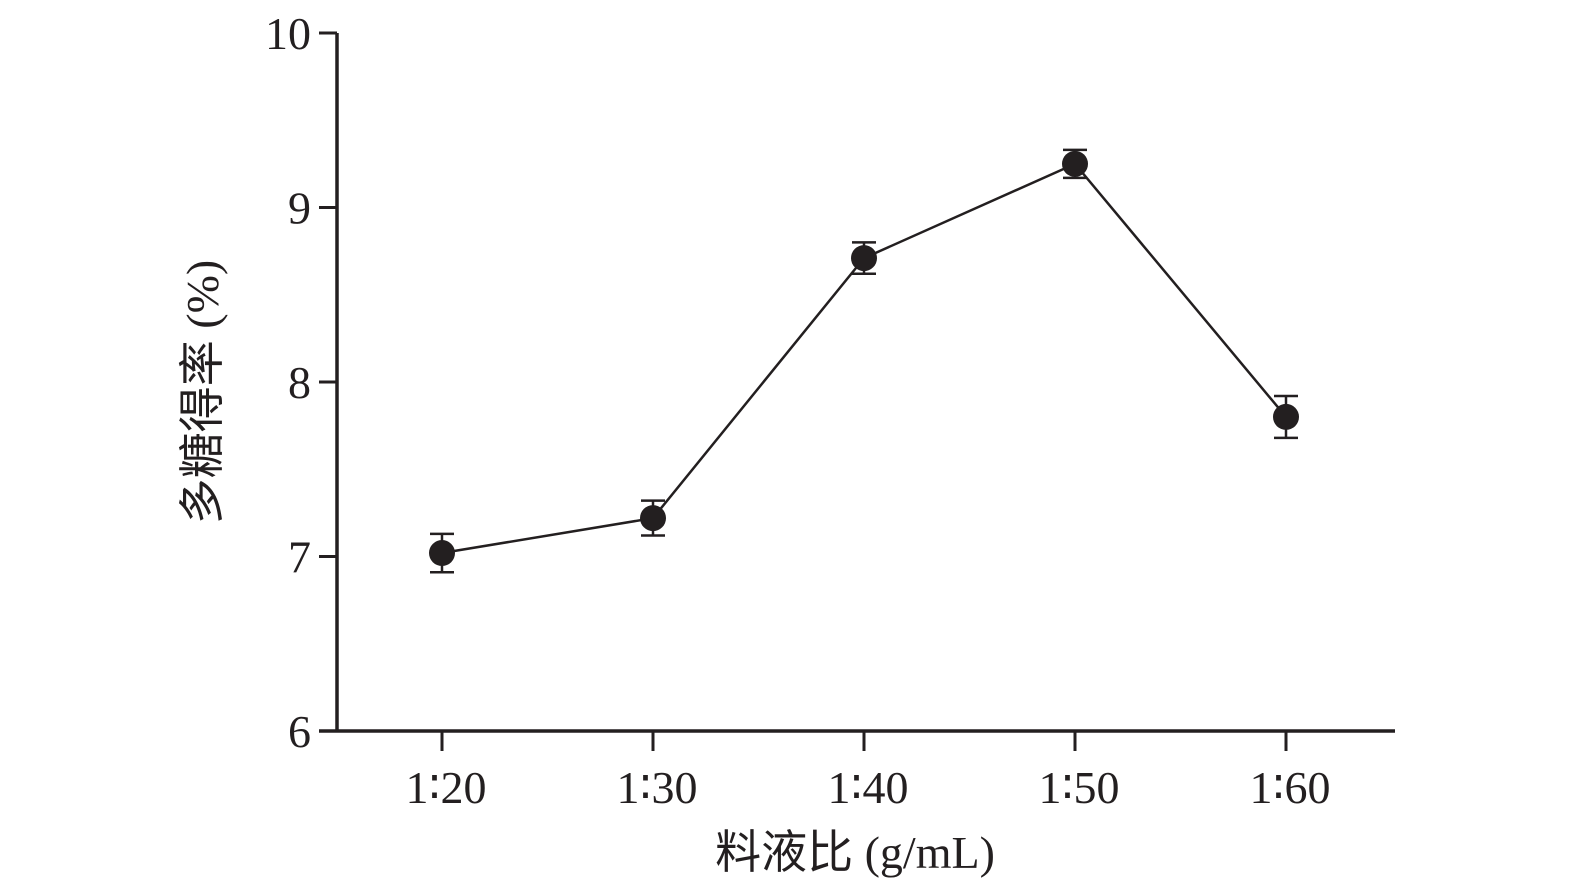 This screenshot has width=1575, height=894. I want to click on x-tick-label: 1∶50, so click(1079, 787).